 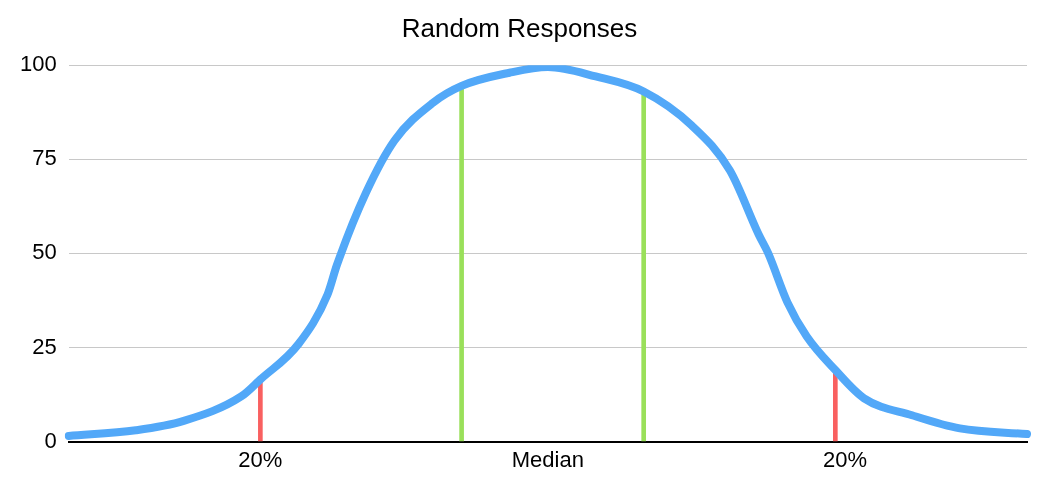 I want to click on chart-title: Random Responses, so click(x=519, y=27).